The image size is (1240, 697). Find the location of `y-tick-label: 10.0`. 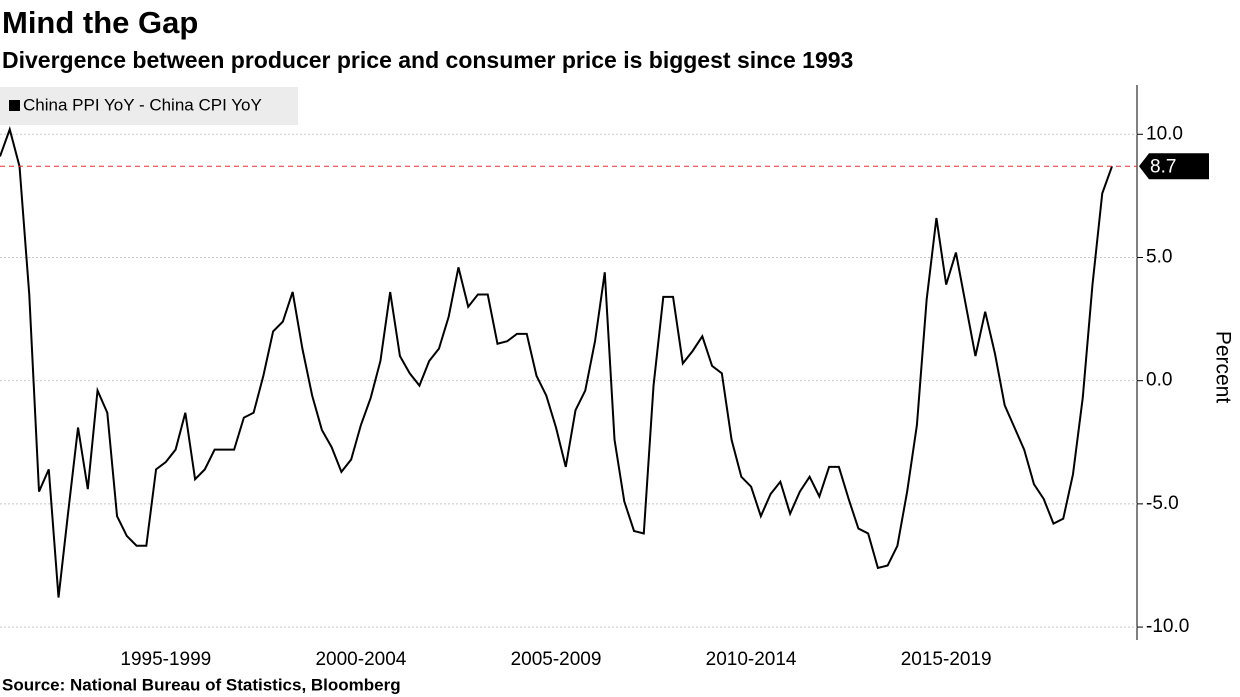

y-tick-label: 10.0 is located at coordinates (1164, 133).